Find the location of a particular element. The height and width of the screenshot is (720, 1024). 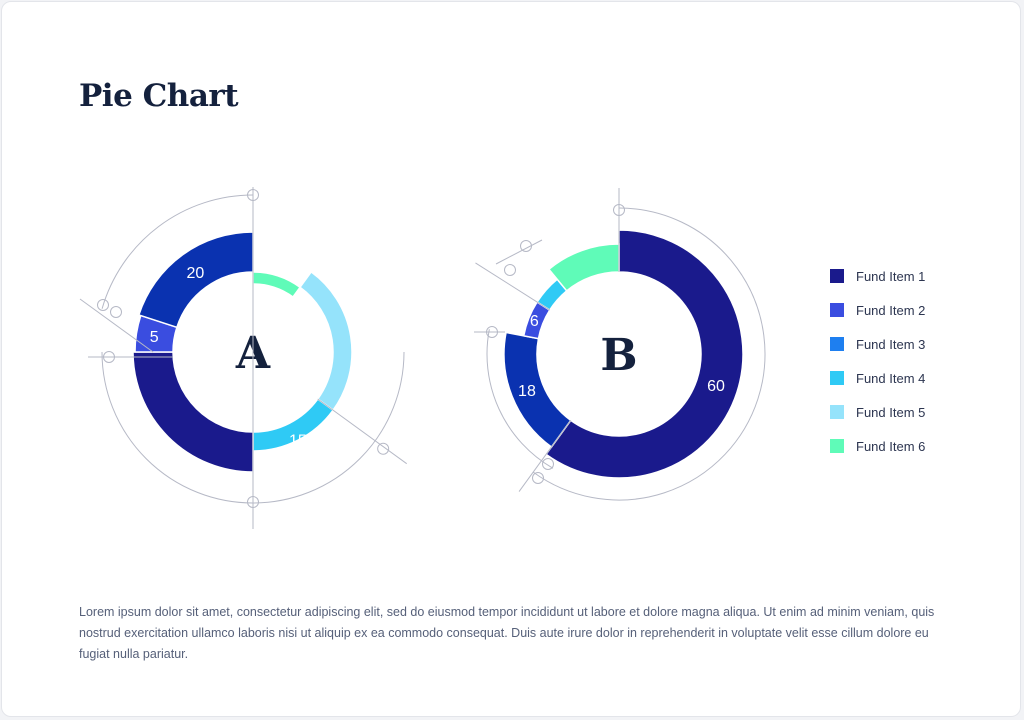

legend-item: Fund Item 2 is located at coordinates (877, 310).